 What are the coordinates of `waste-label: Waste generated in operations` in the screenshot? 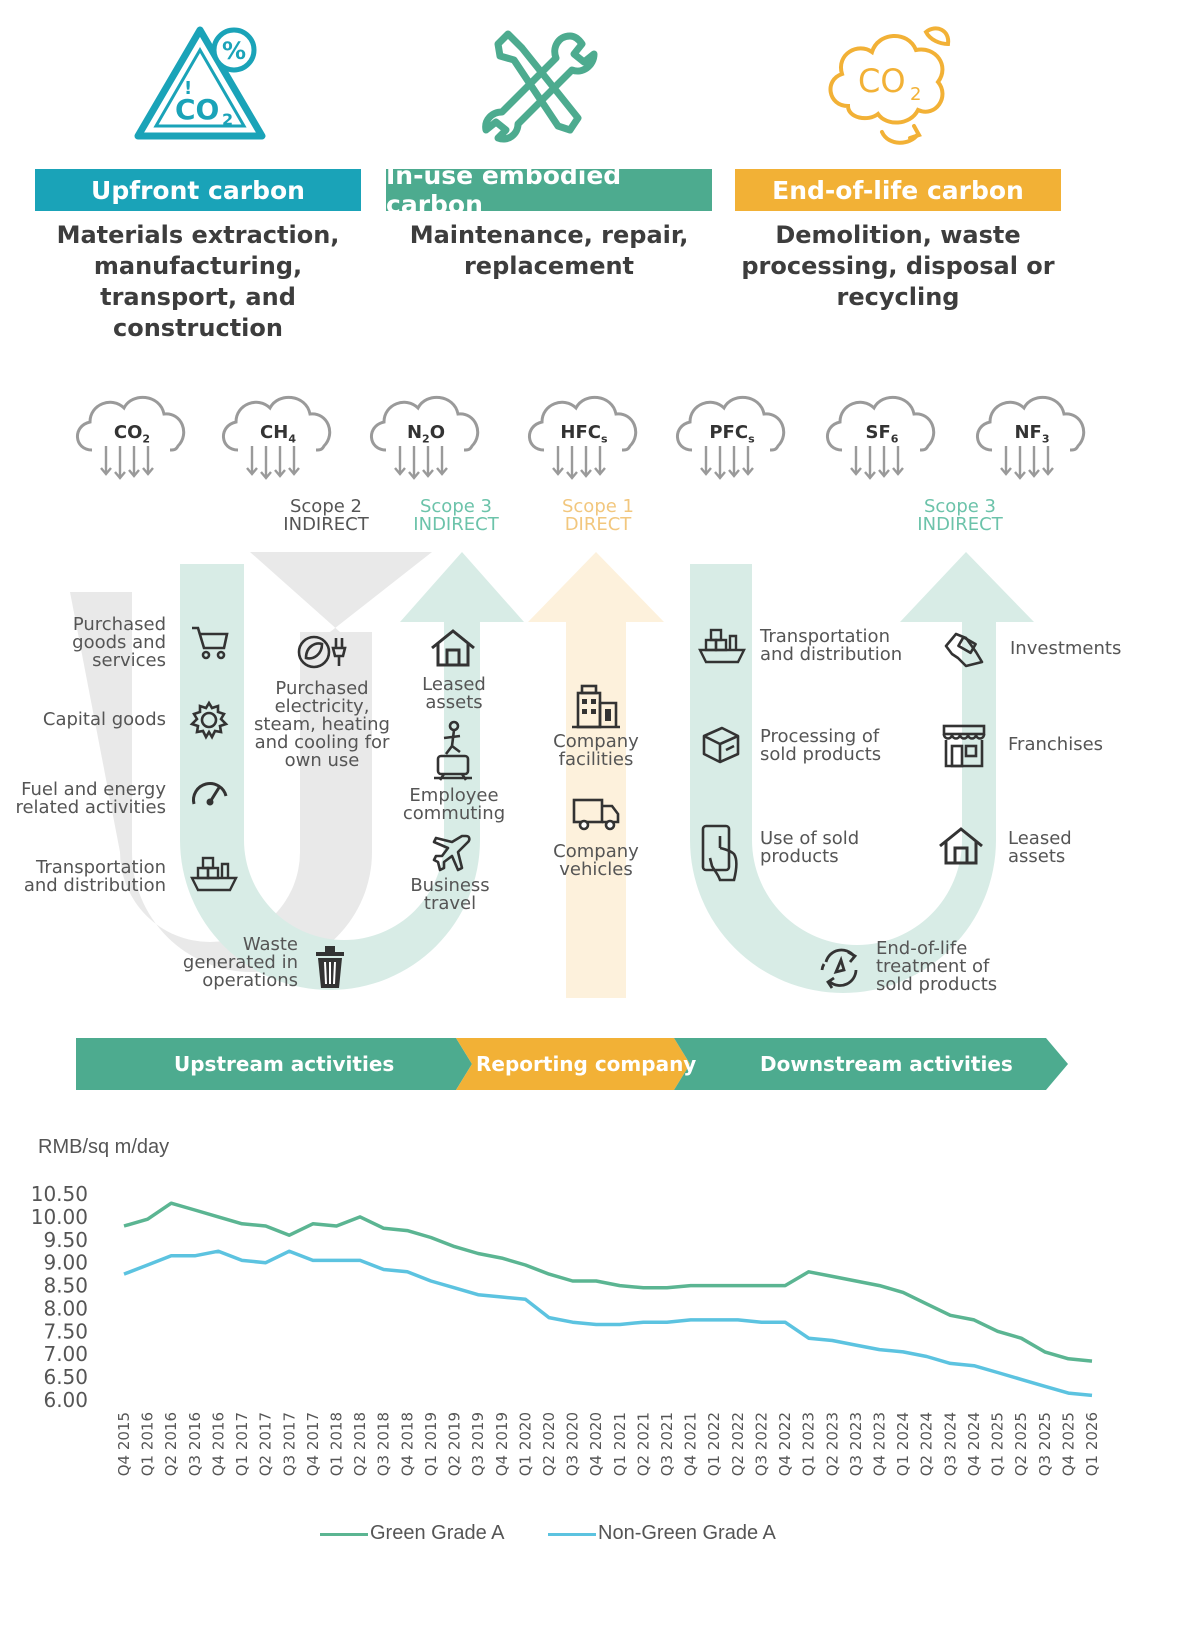 It's located at (240, 962).